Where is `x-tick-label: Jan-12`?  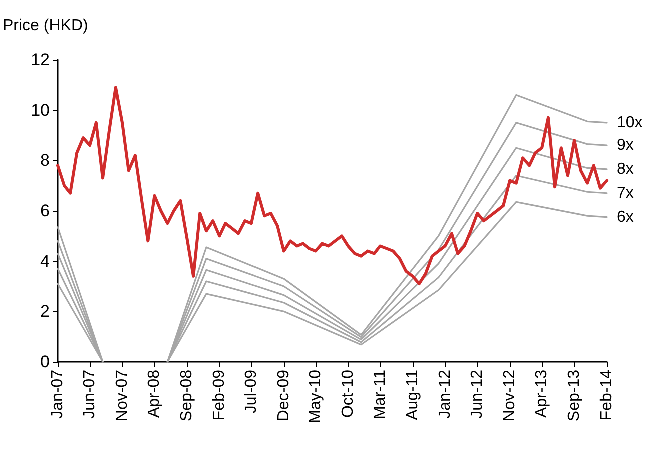 x-tick-label: Jan-12 is located at coordinates (445, 394).